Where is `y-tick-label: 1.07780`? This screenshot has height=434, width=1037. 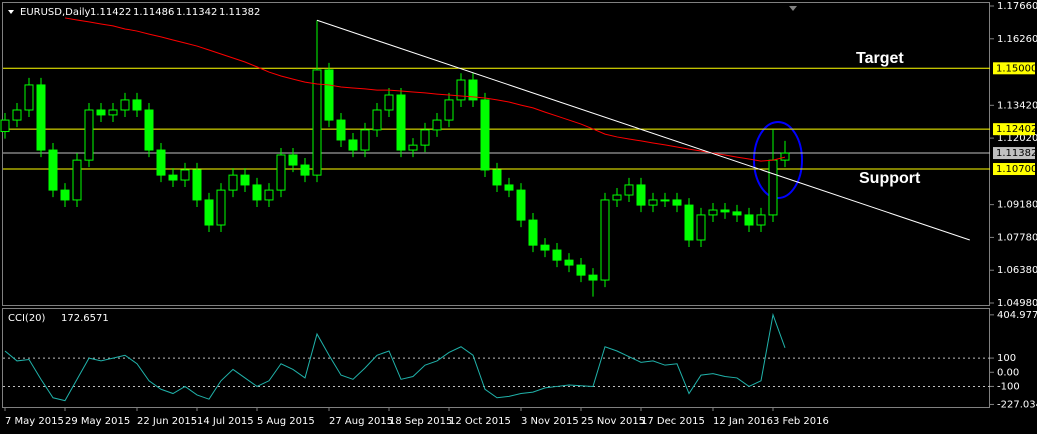 y-tick-label: 1.07780 is located at coordinates (1017, 237).